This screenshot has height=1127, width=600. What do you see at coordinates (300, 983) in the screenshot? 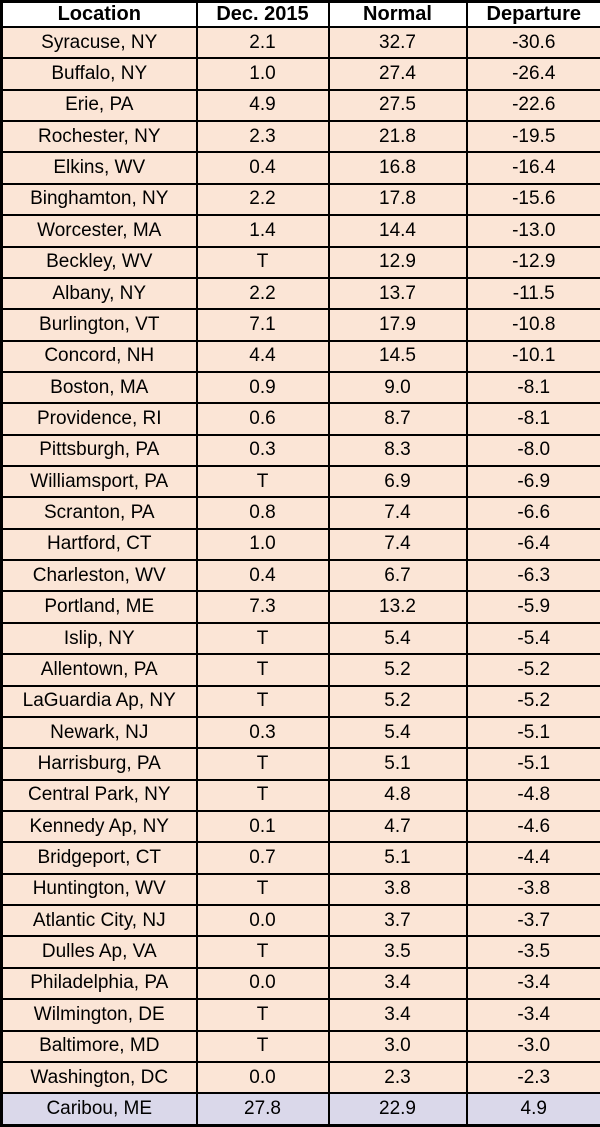
I see `table-row: Philadelphia, PA 0.0 3.4 -3.4` at bounding box center [300, 983].